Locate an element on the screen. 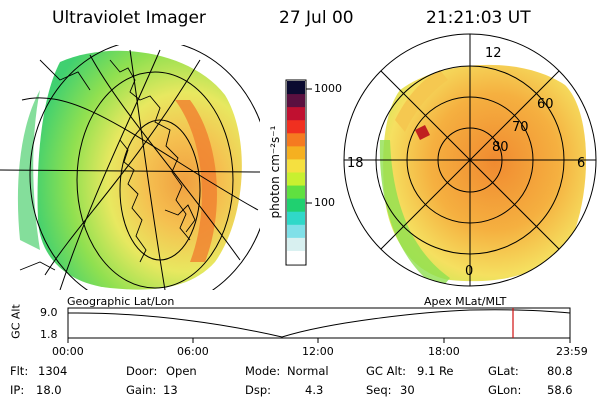  altitude-ylabel: GC Alt is located at coordinates (16, 321).